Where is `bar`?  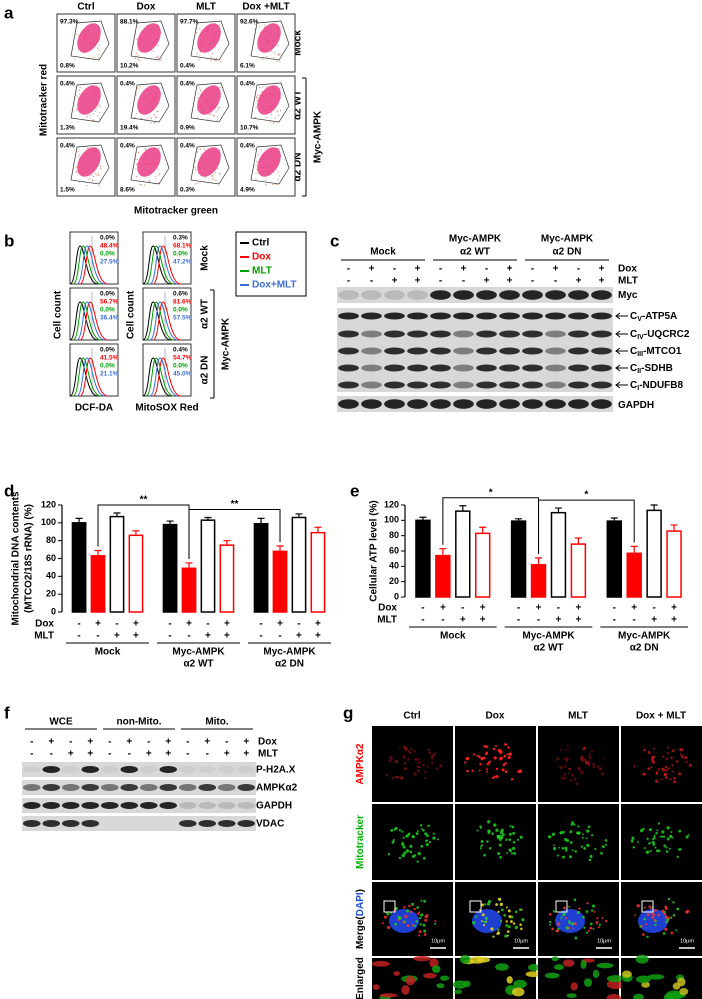 bar is located at coordinates (117, 564).